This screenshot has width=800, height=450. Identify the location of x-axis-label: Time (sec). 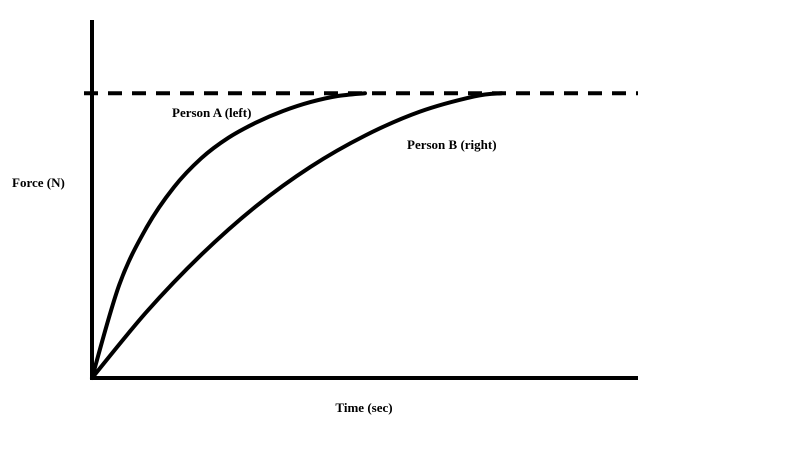
(363, 407).